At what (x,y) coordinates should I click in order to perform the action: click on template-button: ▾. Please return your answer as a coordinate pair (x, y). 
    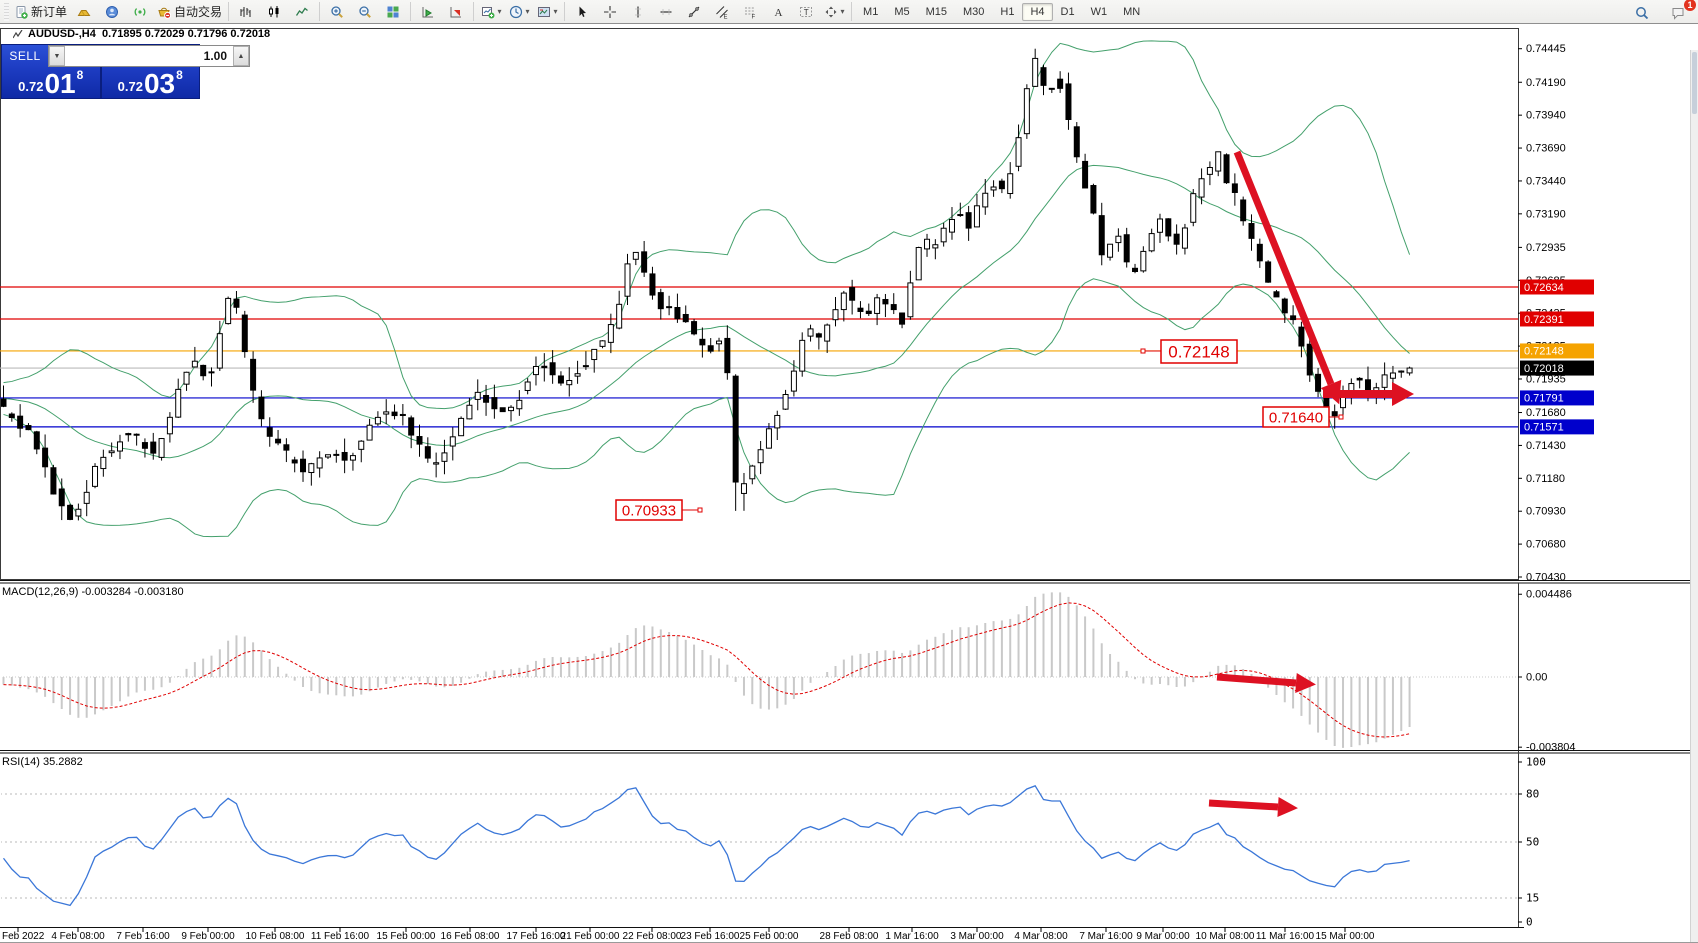
    Looking at the image, I should click on (547, 12).